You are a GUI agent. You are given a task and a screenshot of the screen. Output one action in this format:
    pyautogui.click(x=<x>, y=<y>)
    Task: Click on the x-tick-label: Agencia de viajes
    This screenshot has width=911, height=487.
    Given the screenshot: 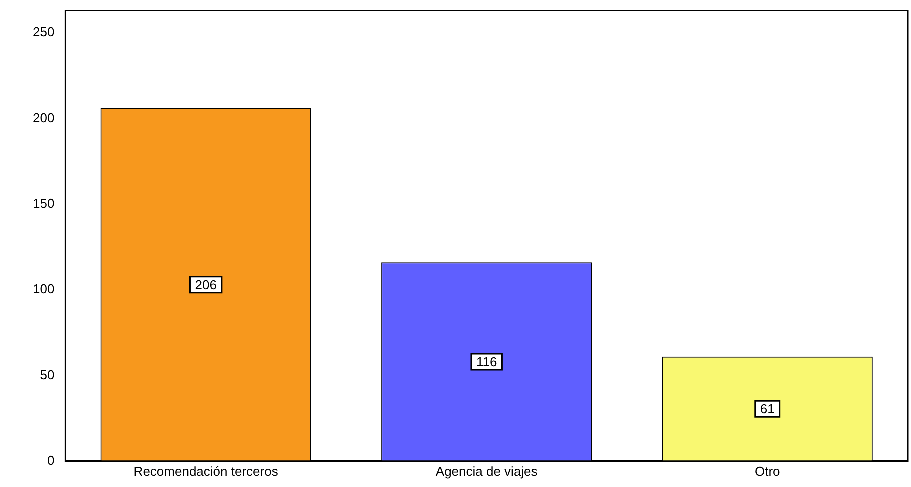 What is the action you would take?
    pyautogui.click(x=487, y=471)
    